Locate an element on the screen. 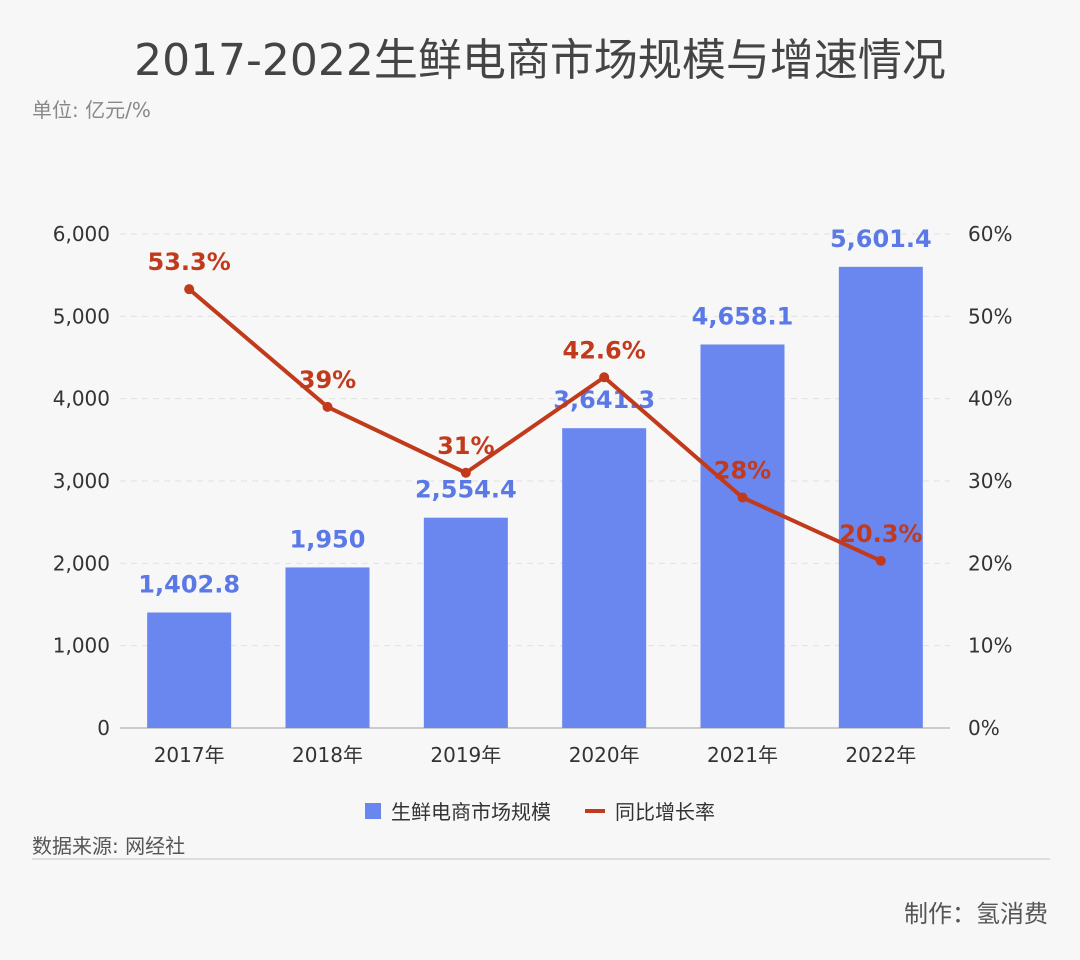 The width and height of the screenshot is (1080, 960). bar-data-label: 1,950 is located at coordinates (328, 539).